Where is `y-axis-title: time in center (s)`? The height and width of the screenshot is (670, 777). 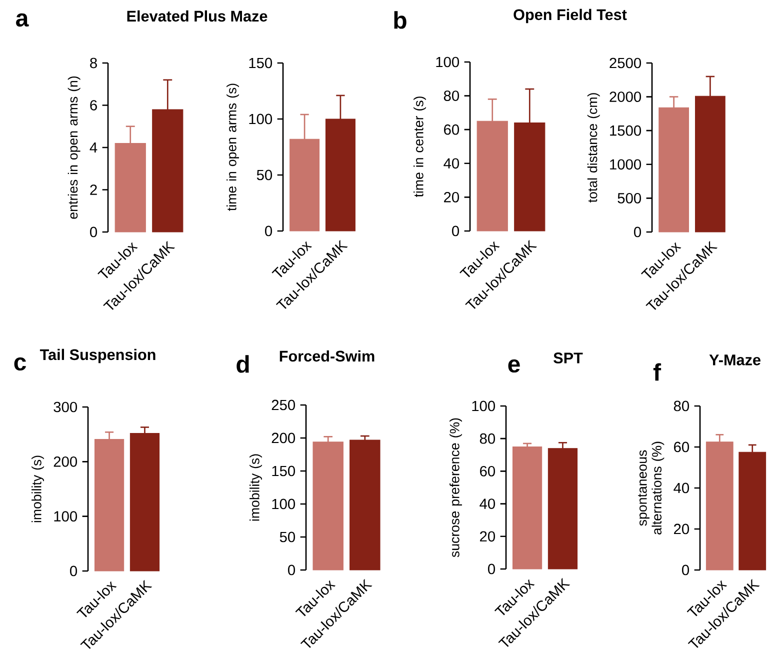
y-axis-title: time in center (s) is located at coordinates (420, 147).